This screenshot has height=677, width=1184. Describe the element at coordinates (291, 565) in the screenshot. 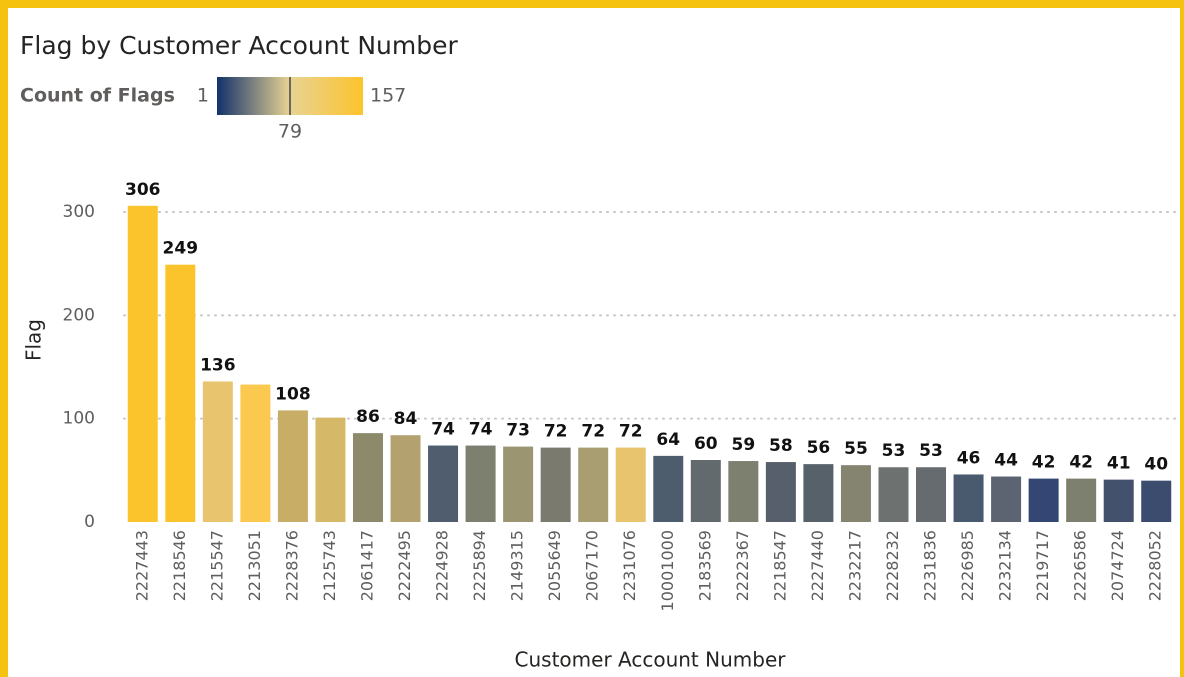

I see `x-tick-label: 2228376` at that location.